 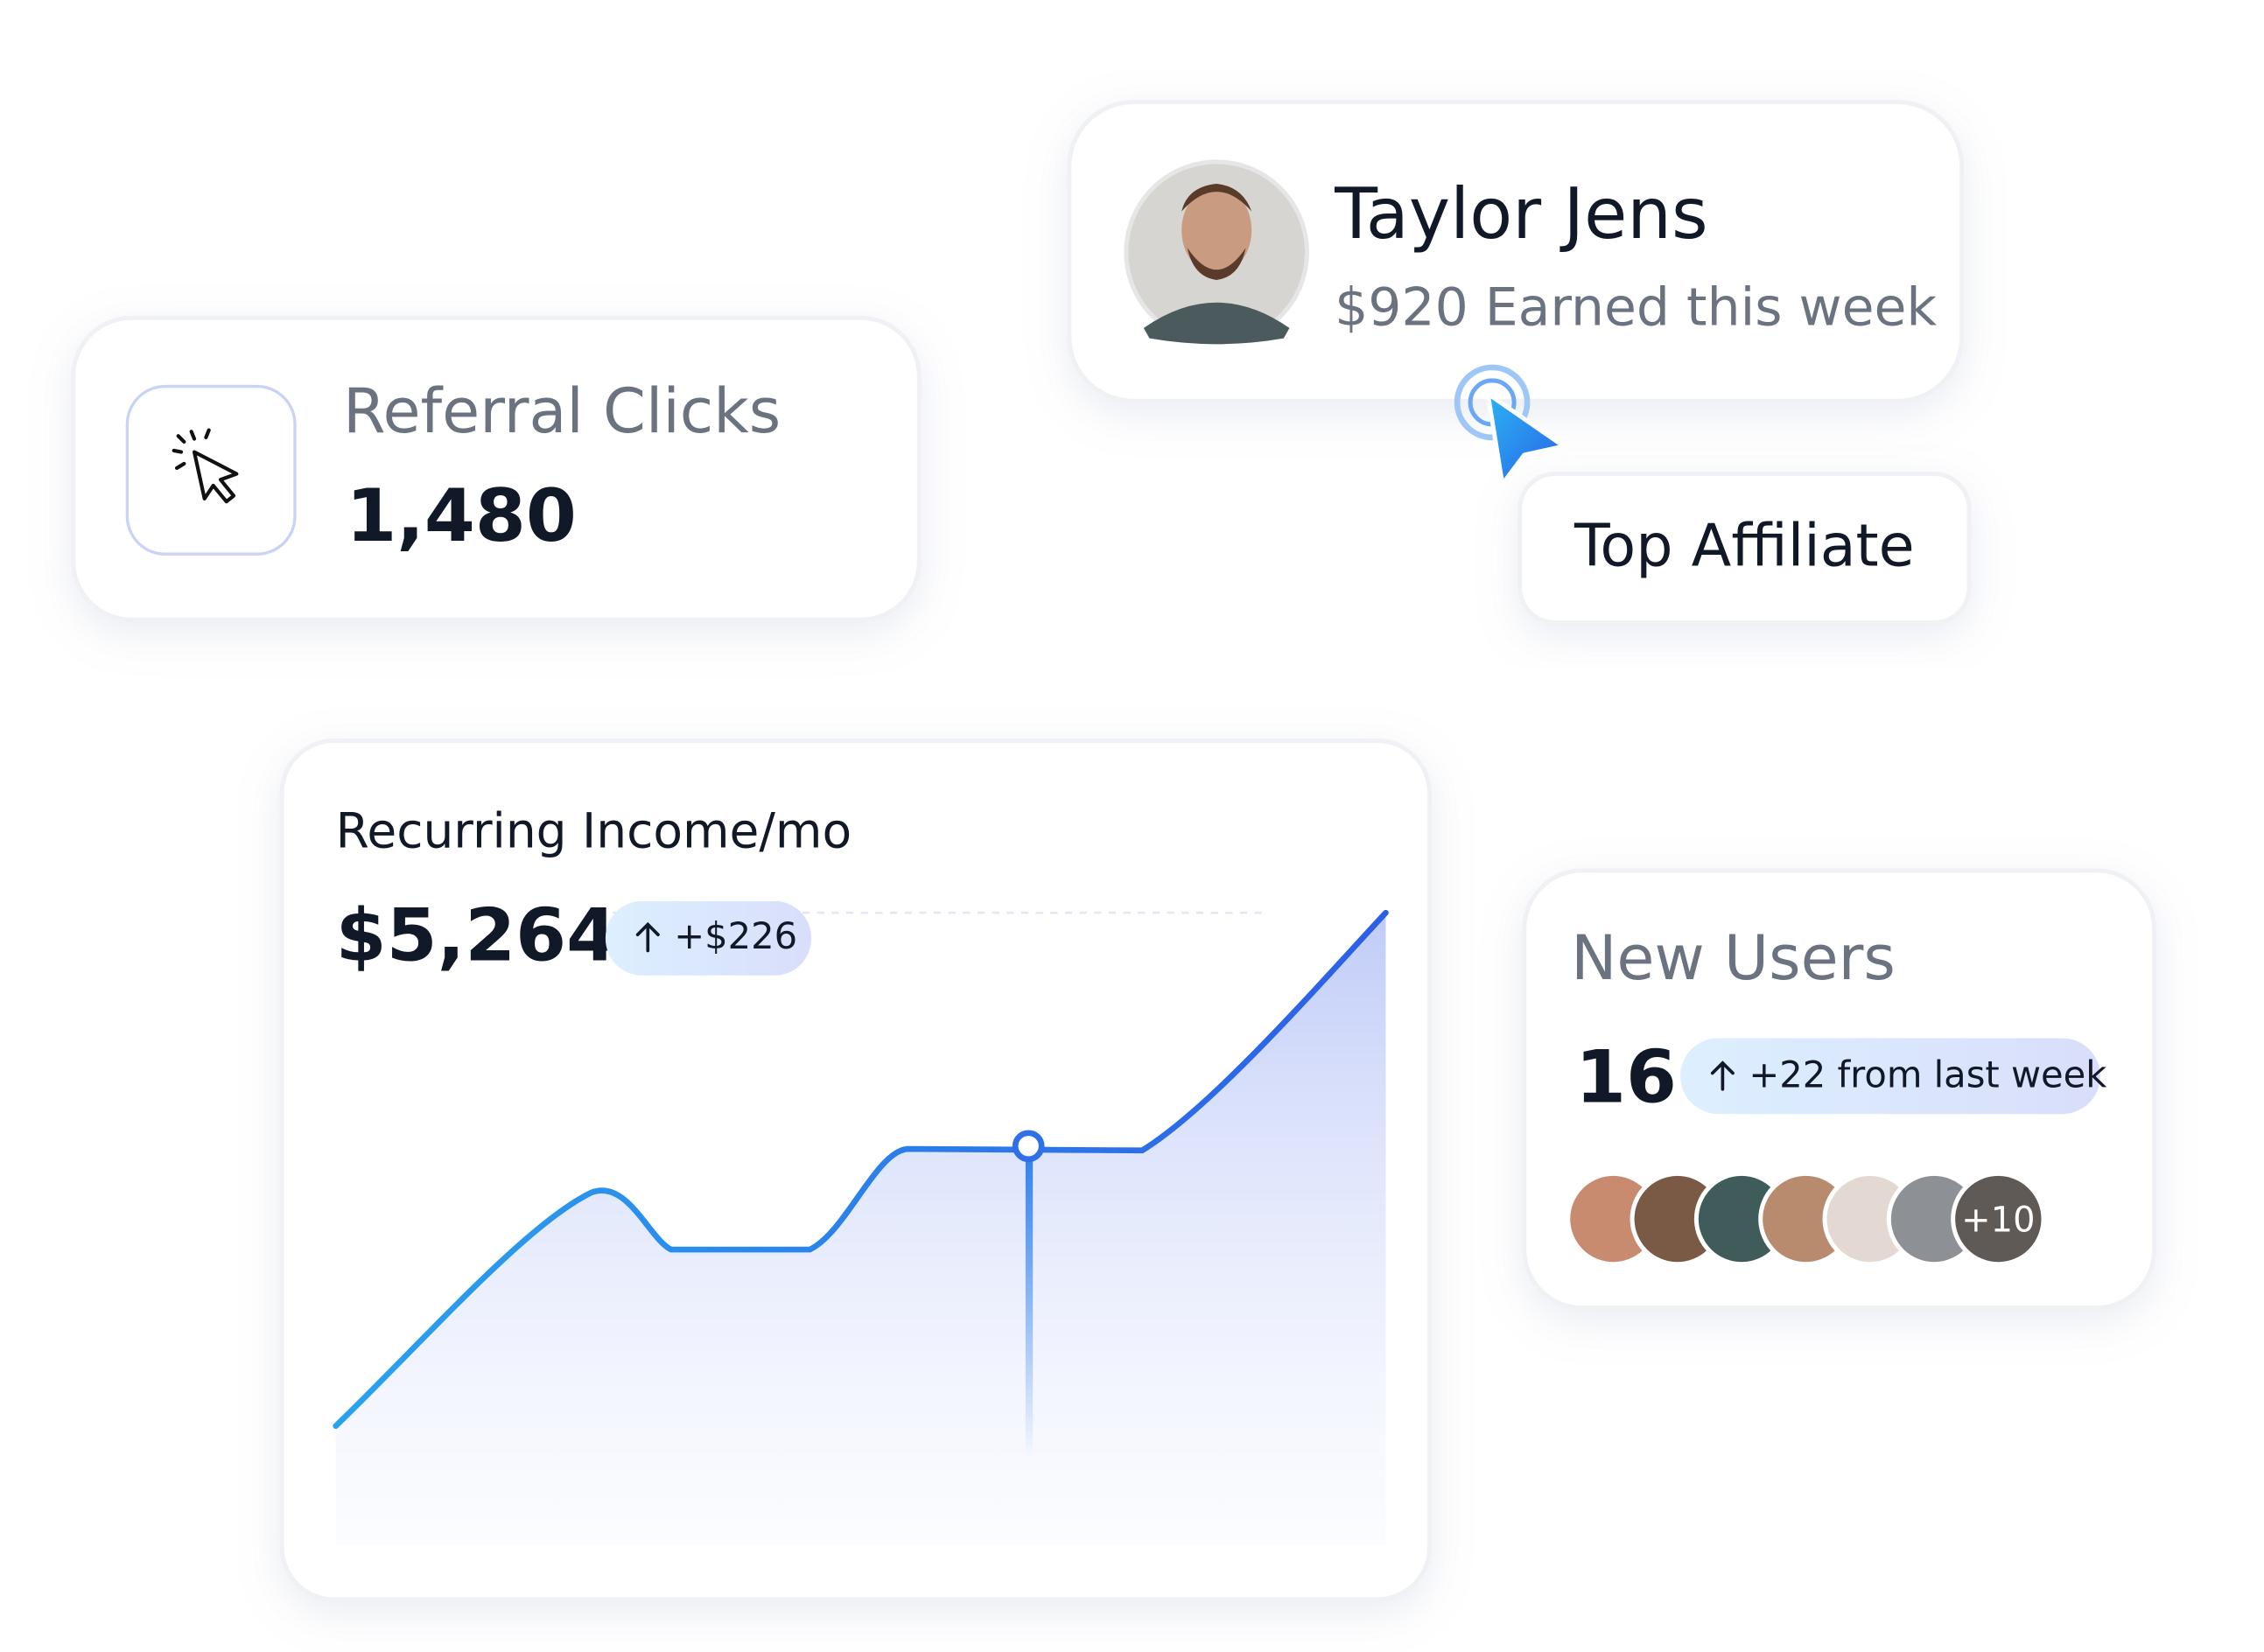 What do you see at coordinates (1636, 308) in the screenshot?
I see `affiliate-earnings: $920 Earned this week` at bounding box center [1636, 308].